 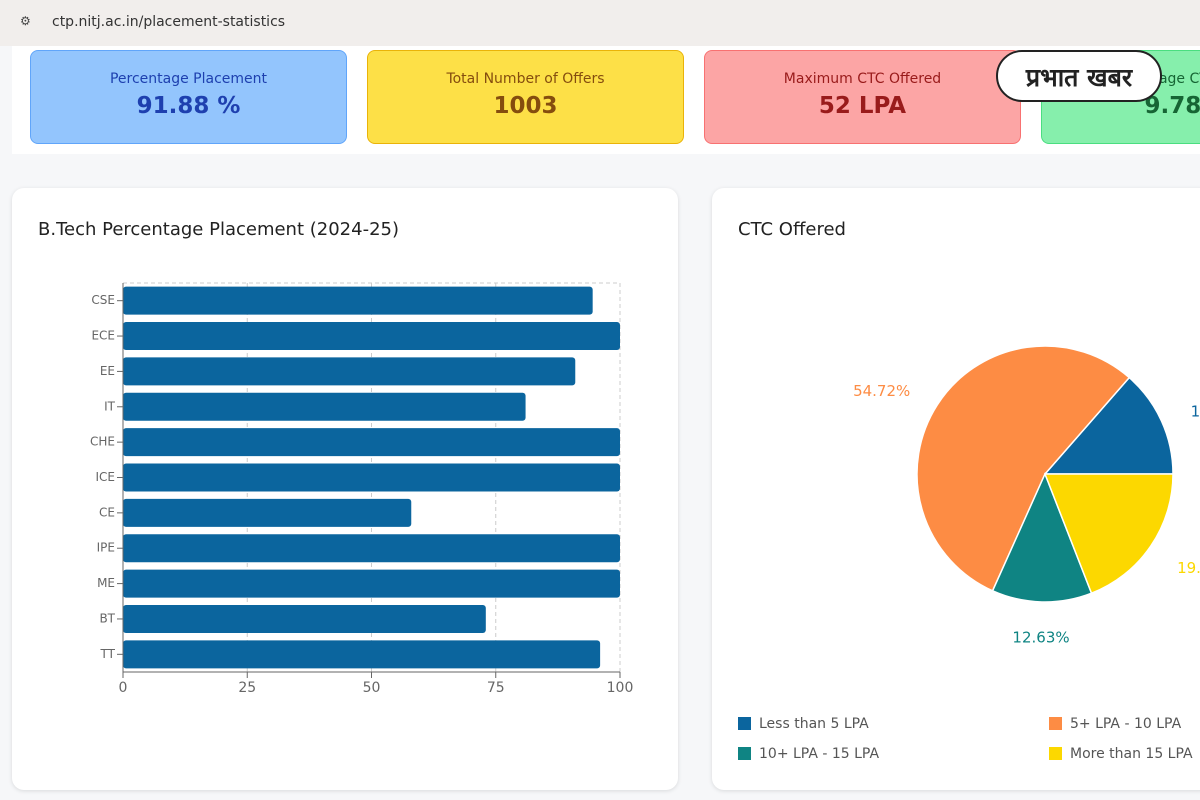 What do you see at coordinates (107, 371) in the screenshot?
I see `y-tick-label: EE` at bounding box center [107, 371].